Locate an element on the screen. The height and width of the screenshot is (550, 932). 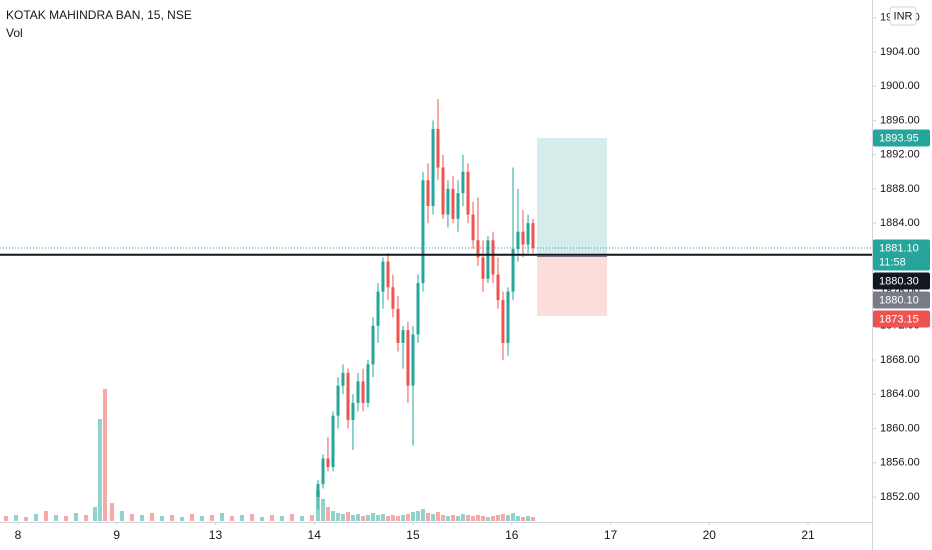
y-tick-label: 1888.00 is located at coordinates (900, 189).